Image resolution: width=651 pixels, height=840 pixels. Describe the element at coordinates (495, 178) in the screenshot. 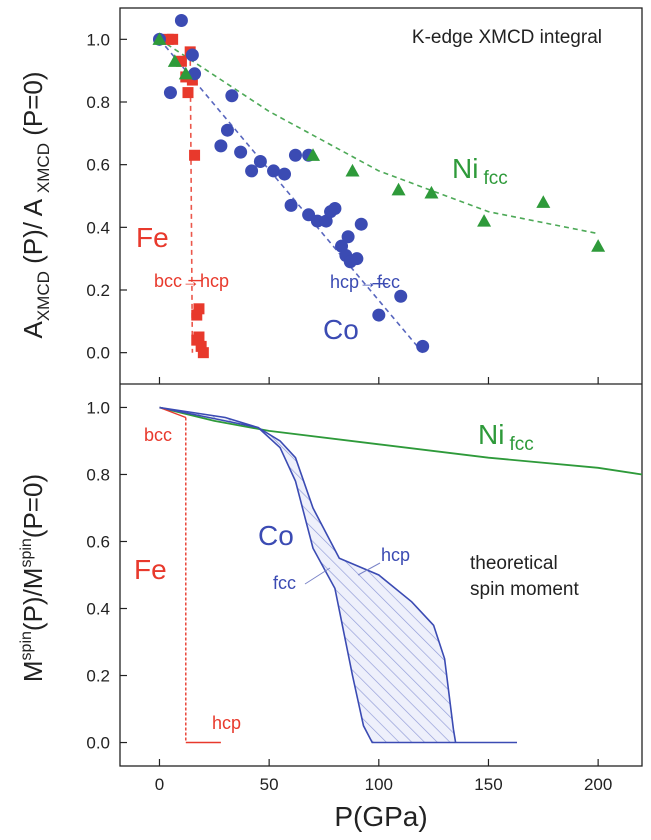

I see `ni-label-top-sub: fcc` at that location.